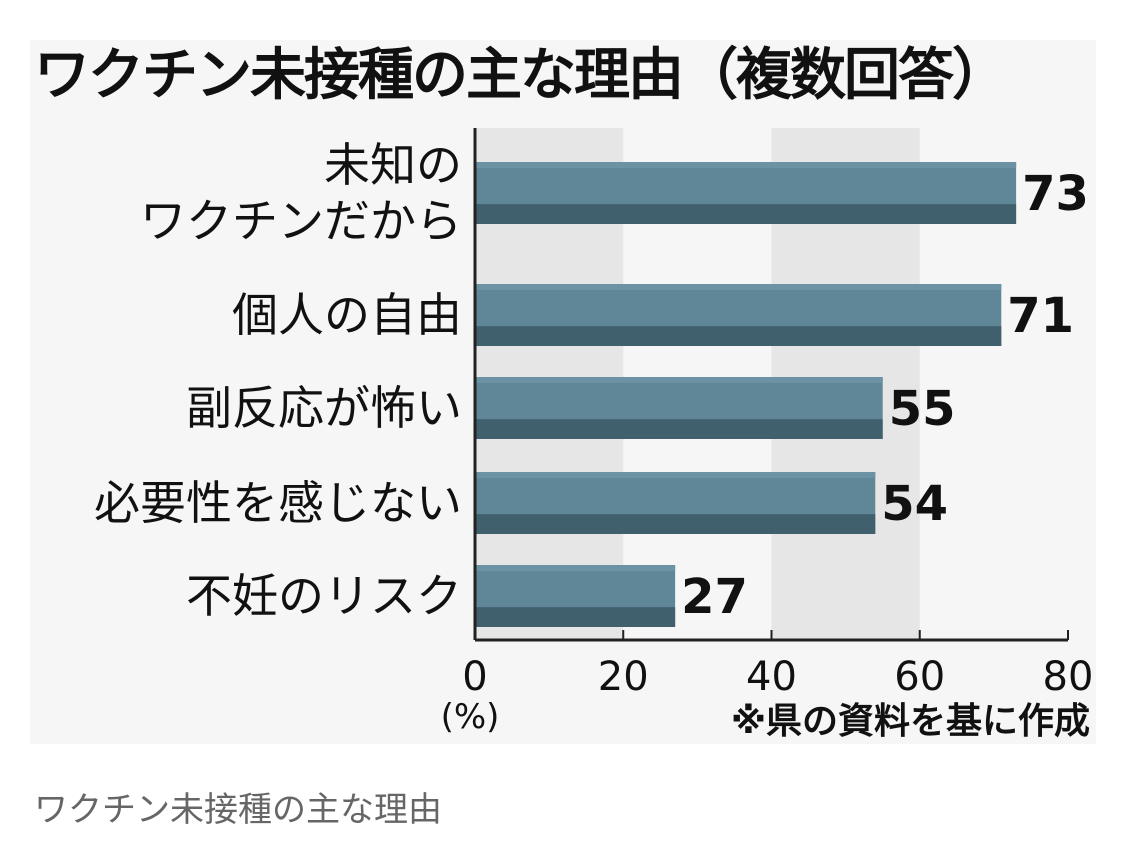 The width and height of the screenshot is (1125, 864). What do you see at coordinates (474, 677) in the screenshot?
I see `x-tick-label: 0` at bounding box center [474, 677].